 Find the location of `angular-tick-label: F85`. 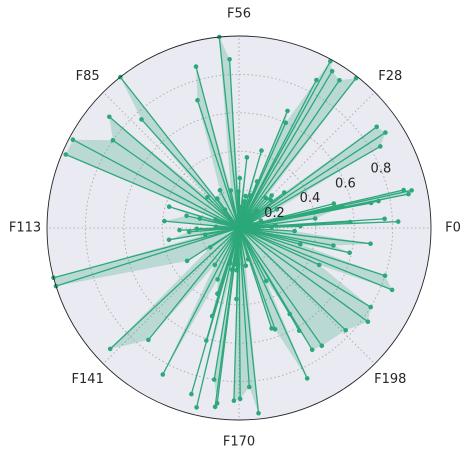

angular-tick-label: F85 is located at coordinates (88, 76).